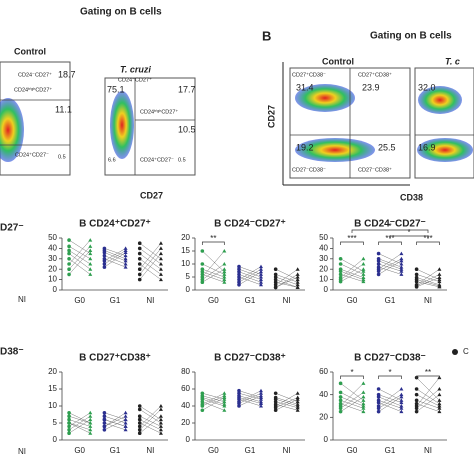  What do you see at coordinates (115, 450) in the screenshot?
I see `x-tick-label: G1` at bounding box center [115, 450].